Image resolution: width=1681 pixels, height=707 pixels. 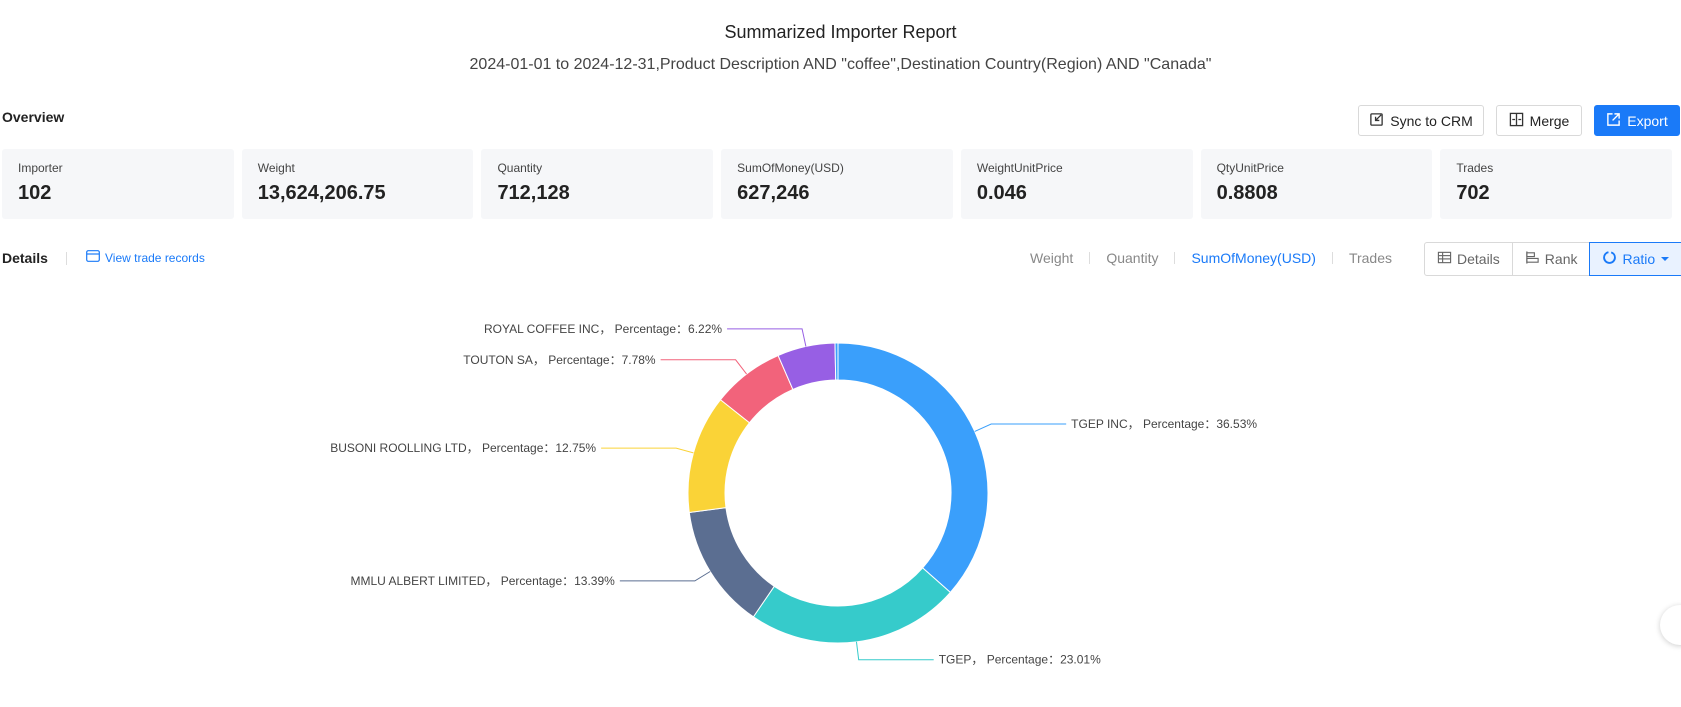 I want to click on tab-quantity: Quantity, so click(x=1132, y=258).